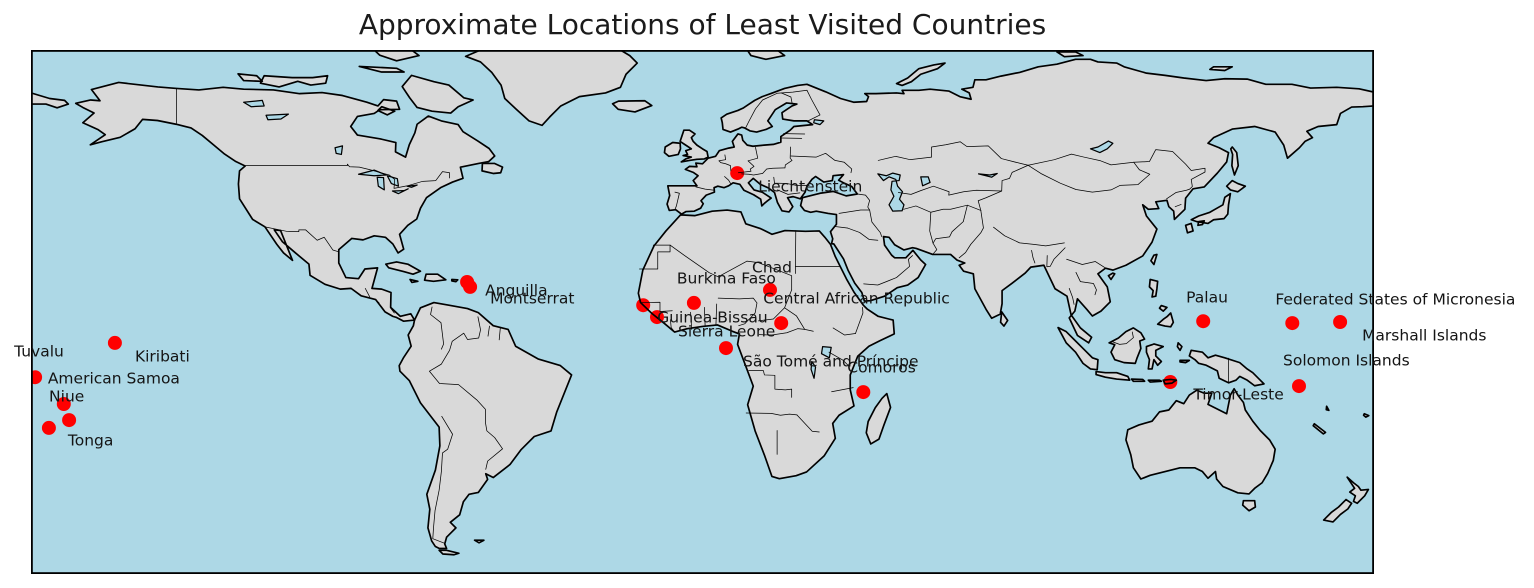  I want to click on marker-federated-states-of-micronesia, so click(1292, 323).